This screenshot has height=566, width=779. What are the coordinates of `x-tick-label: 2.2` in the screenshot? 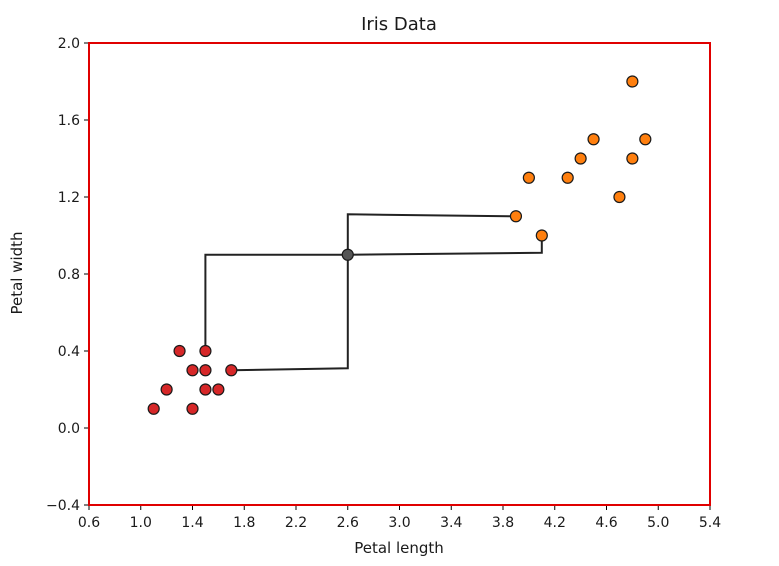 It's located at (296, 523).